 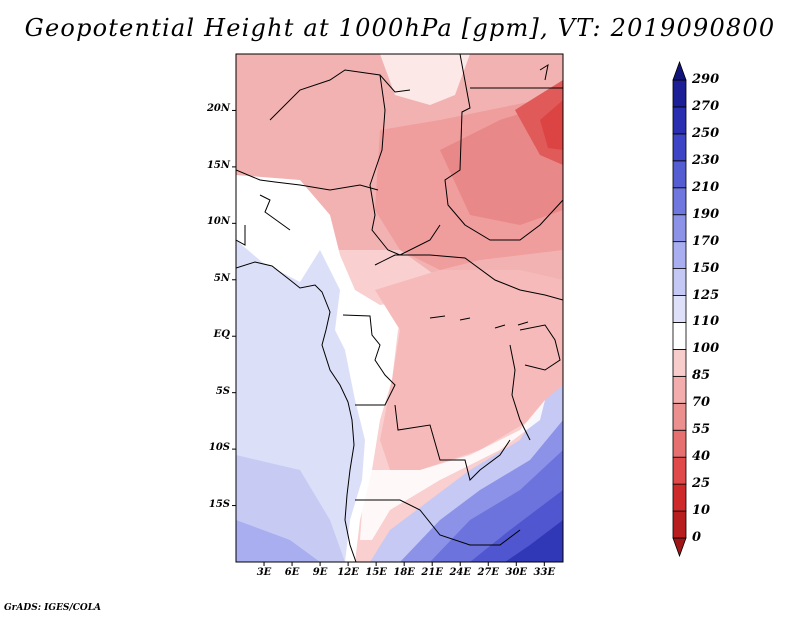 I want to click on border-sudan, so click(x=503, y=147).